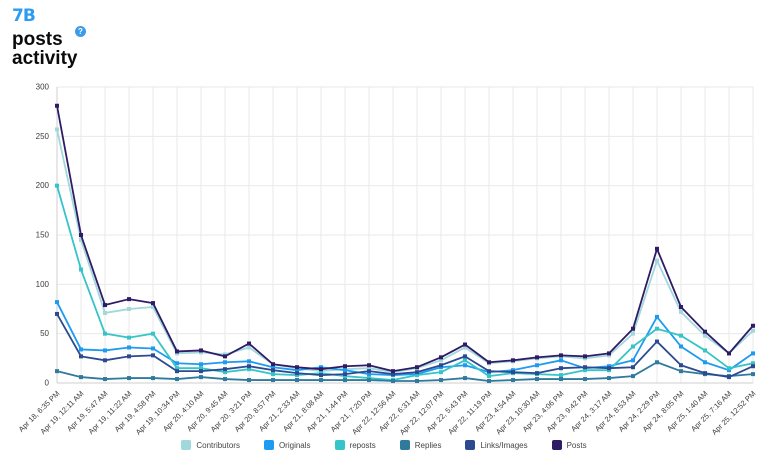 The image size is (768, 460). Describe the element at coordinates (420, 445) in the screenshot. I see `legend-item-replies: Replies` at that location.